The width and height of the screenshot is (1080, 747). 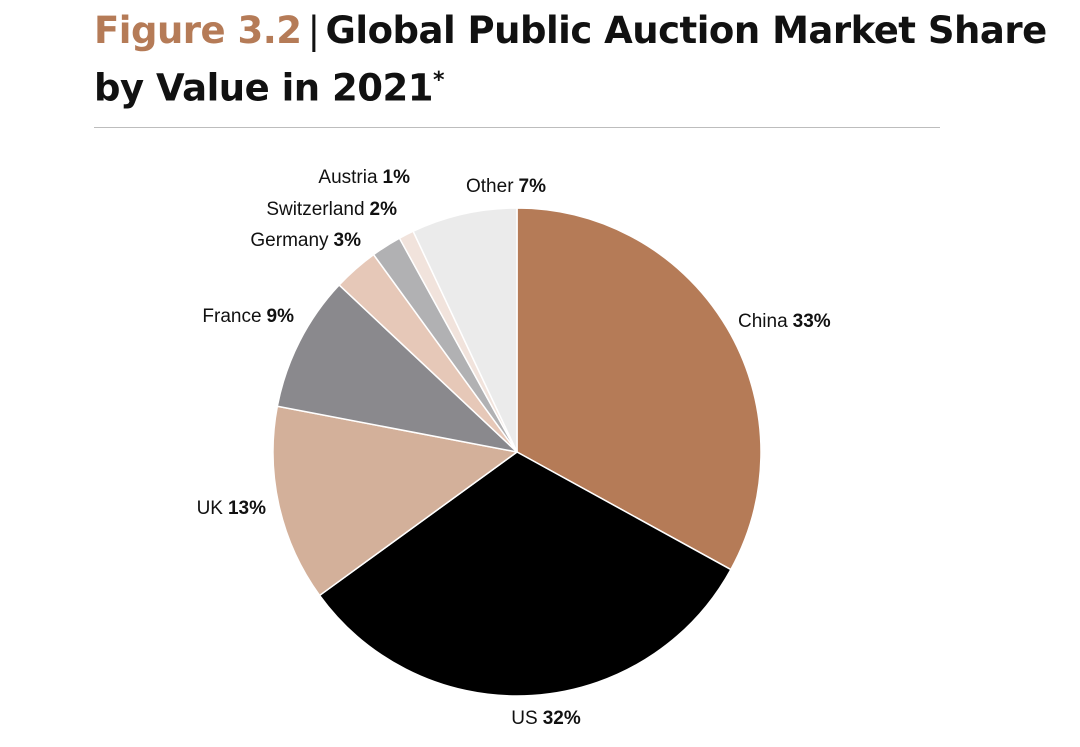 I want to click on slice-label-china: China 33%, so click(x=784, y=321).